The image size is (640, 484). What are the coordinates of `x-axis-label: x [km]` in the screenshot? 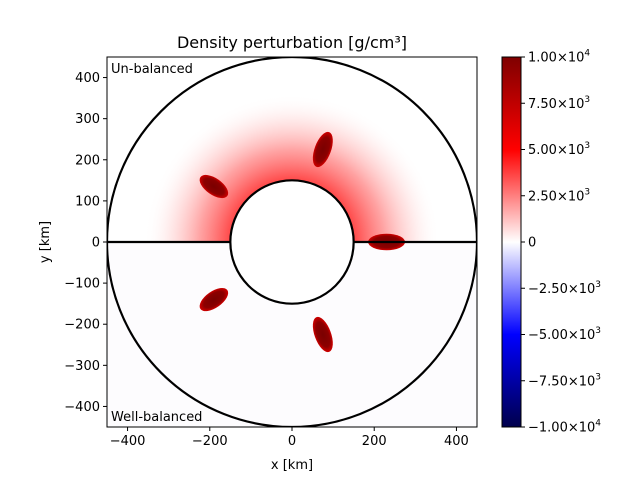 It's located at (292, 465).